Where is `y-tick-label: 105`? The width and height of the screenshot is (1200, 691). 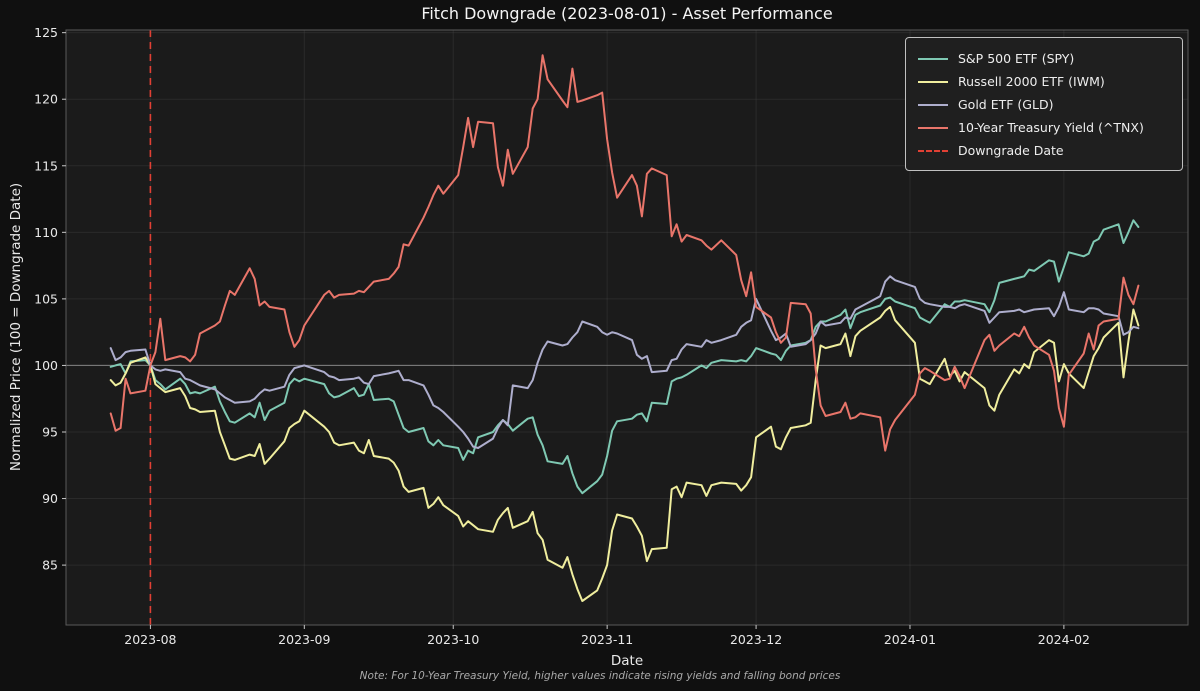
y-tick-label: 105 is located at coordinates (46, 298).